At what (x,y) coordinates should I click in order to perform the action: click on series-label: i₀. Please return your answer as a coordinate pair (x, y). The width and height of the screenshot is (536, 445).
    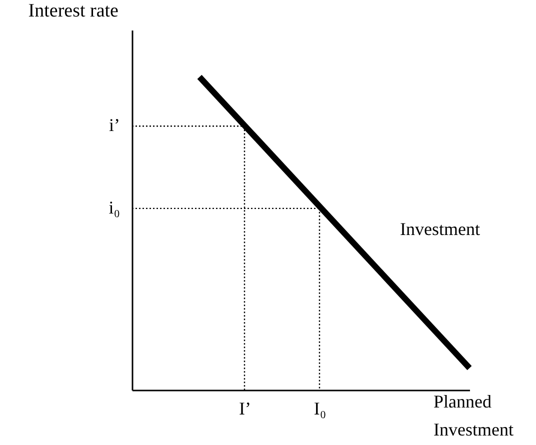
    Looking at the image, I should click on (114, 207).